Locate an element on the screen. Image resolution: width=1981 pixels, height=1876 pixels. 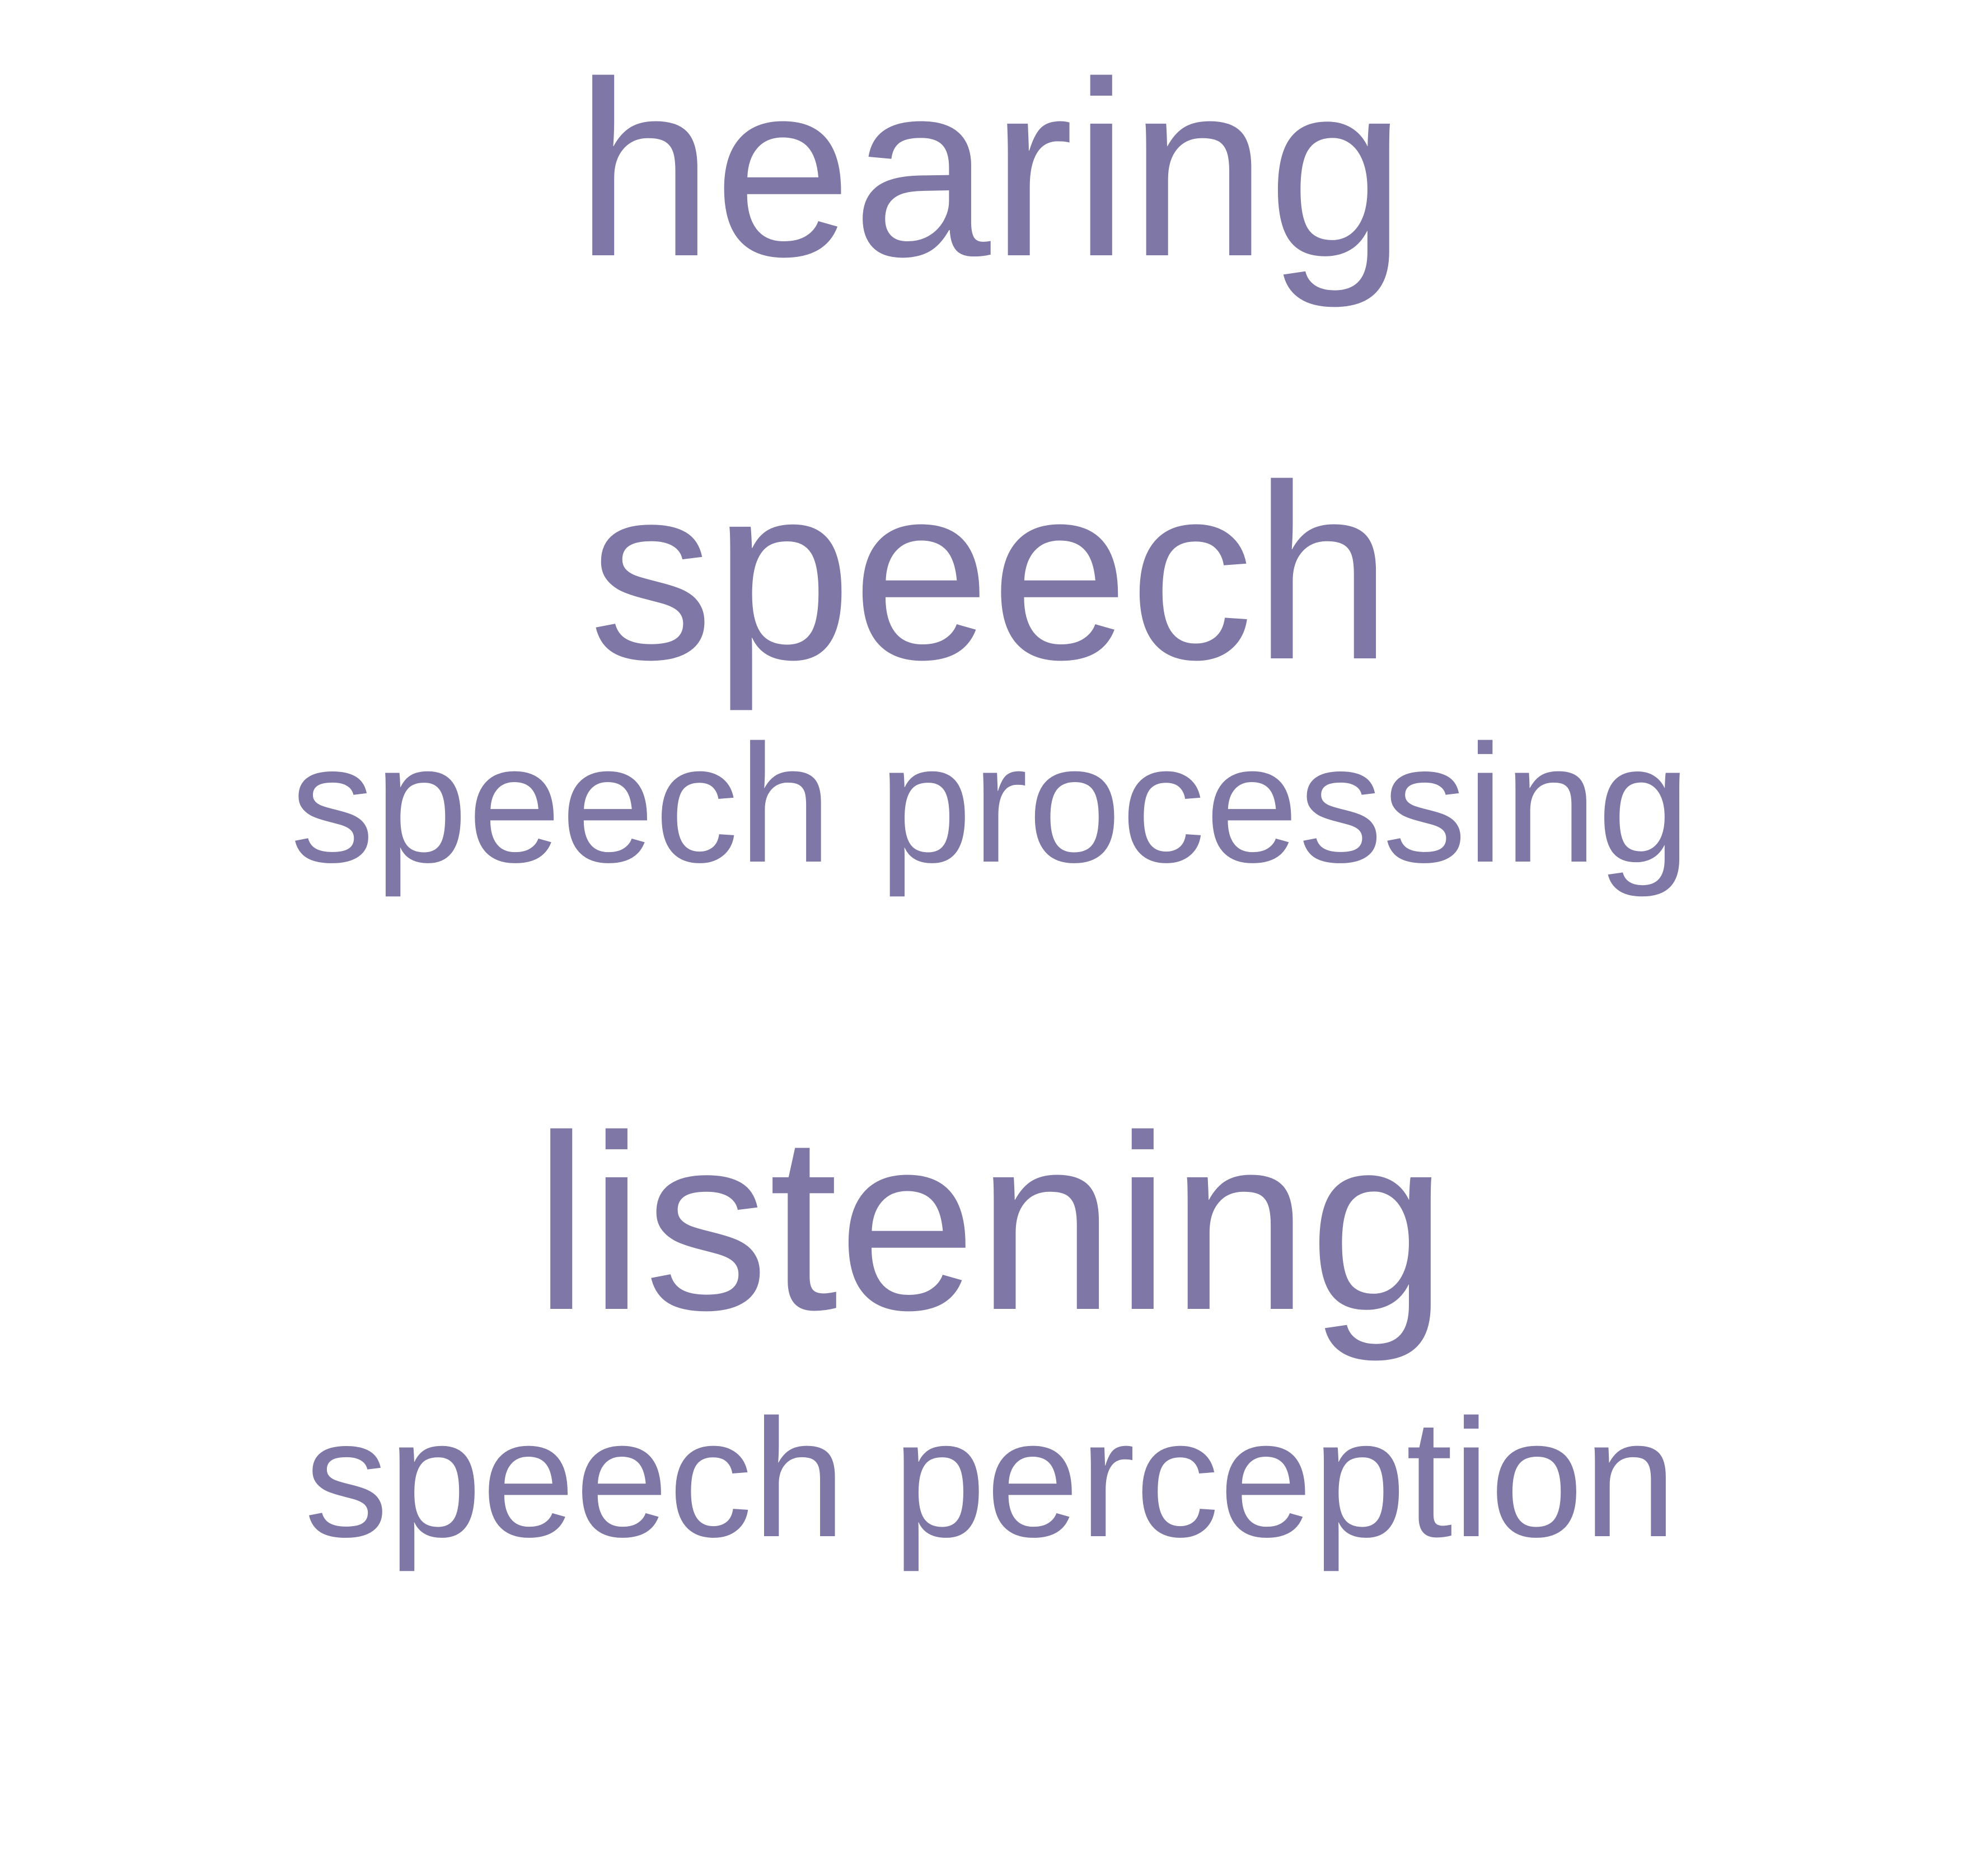
term-speech-perception: speech perception is located at coordinates (990, 1478).